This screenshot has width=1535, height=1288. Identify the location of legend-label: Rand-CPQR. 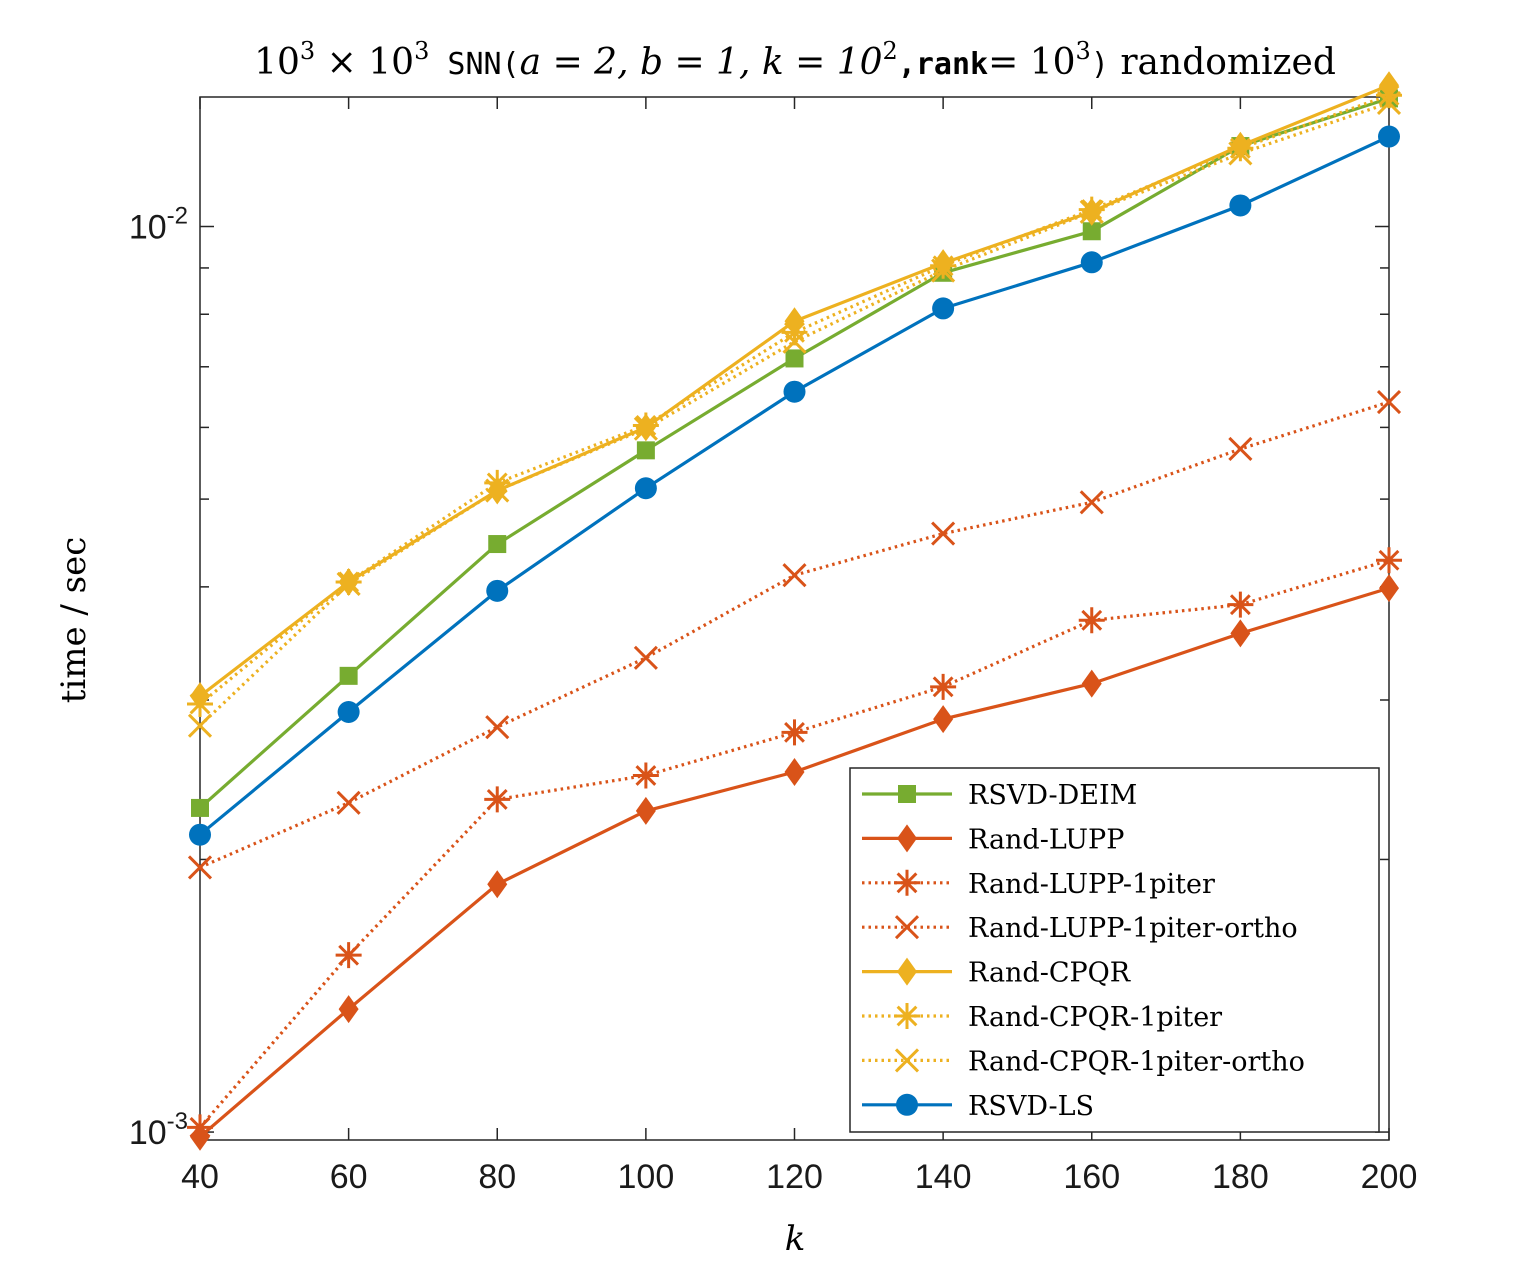
(1049, 973).